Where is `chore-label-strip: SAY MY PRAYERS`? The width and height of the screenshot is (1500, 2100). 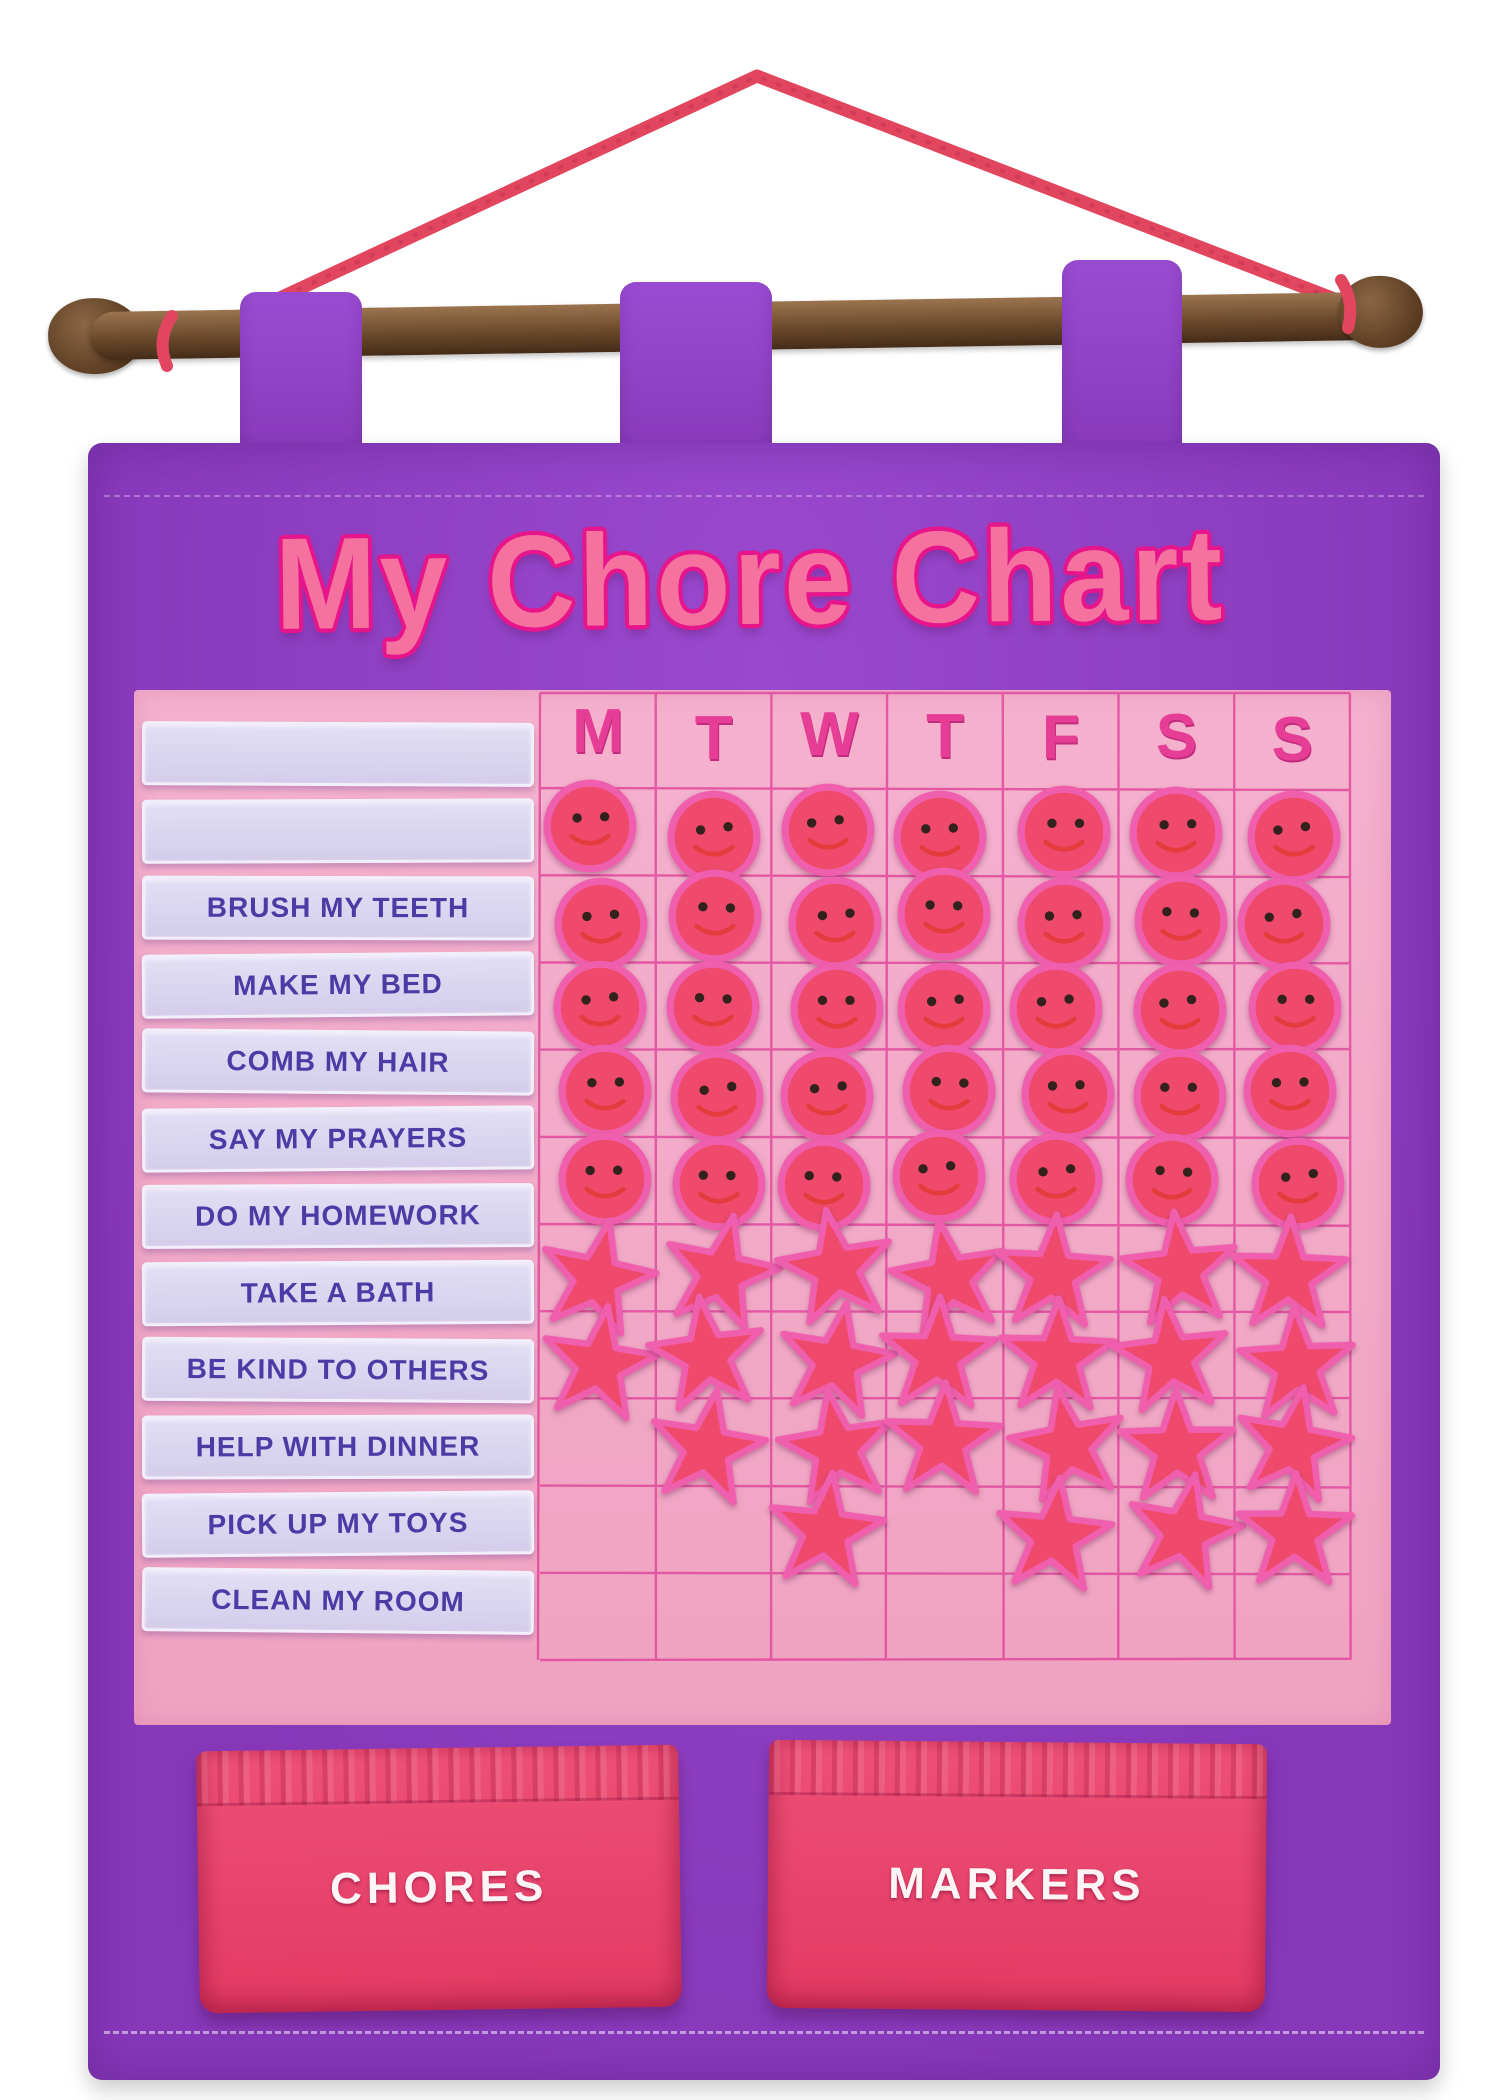
chore-label-strip: SAY MY PRAYERS is located at coordinates (338, 1139).